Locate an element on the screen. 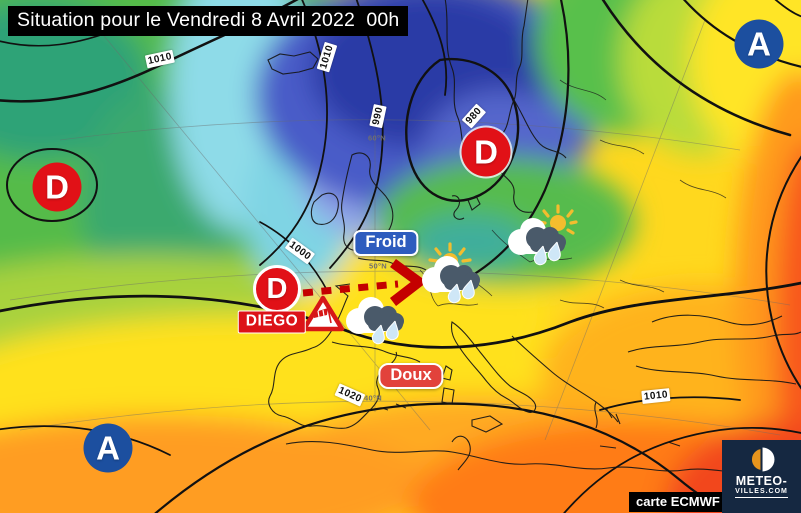 The width and height of the screenshot is (801, 513). rain-cloud-icon is located at coordinates (375, 321).